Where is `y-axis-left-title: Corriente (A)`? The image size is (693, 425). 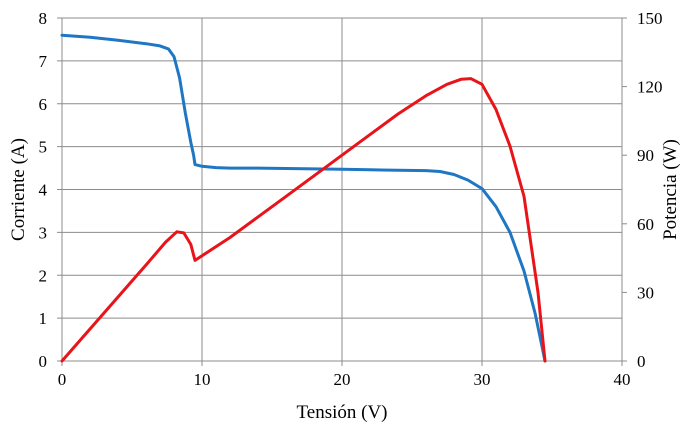 y-axis-left-title: Corriente (A) is located at coordinates (18, 189).